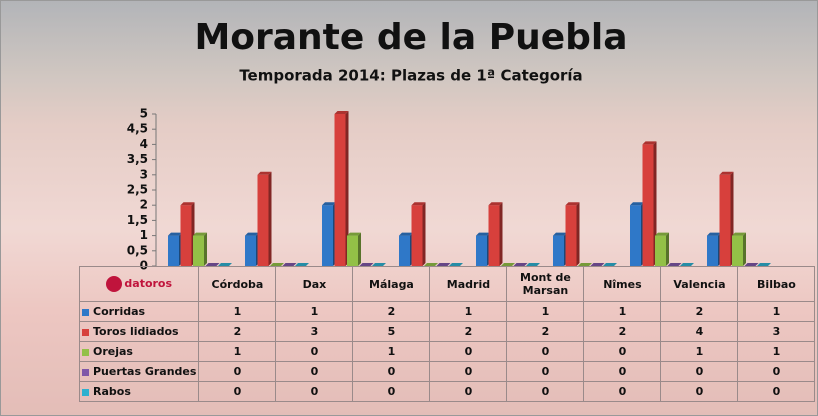 This screenshot has height=416, width=818. What do you see at coordinates (137, 220) in the screenshot?
I see `y-tick-label: 1,5` at bounding box center [137, 220].